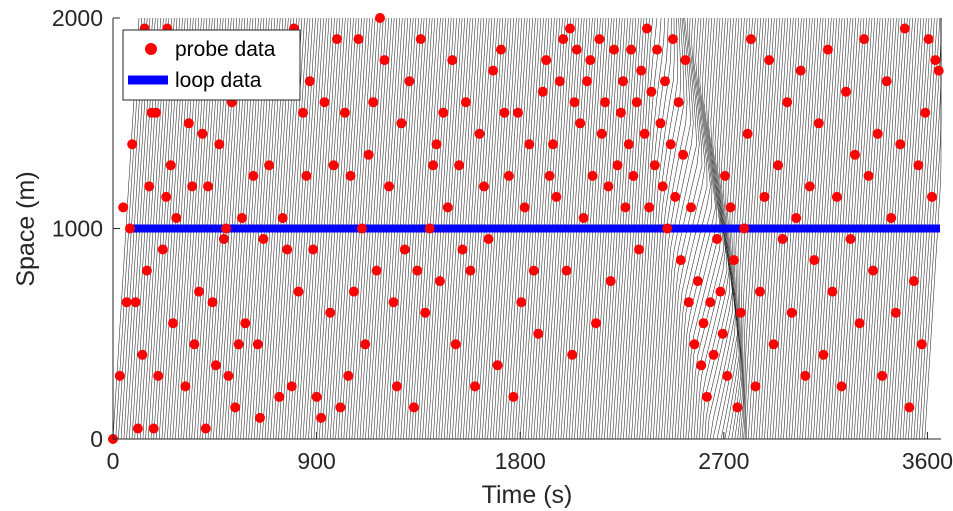  Describe the element at coordinates (316, 461) in the screenshot. I see `x-tick-label: 900` at that location.